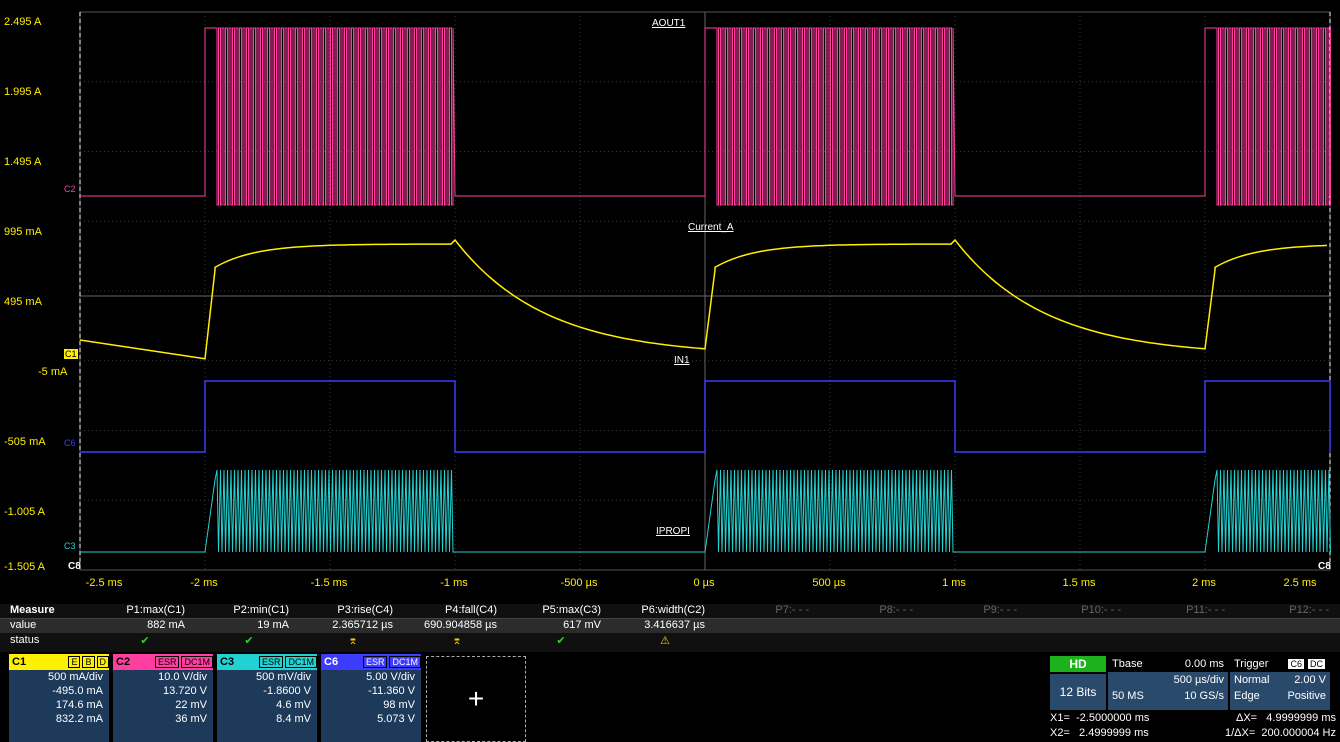  What do you see at coordinates (1280, 683) in the screenshot?
I see `trigger-box: Trigger C6 DC Normal 2.00 V Edge Positive` at bounding box center [1280, 683].